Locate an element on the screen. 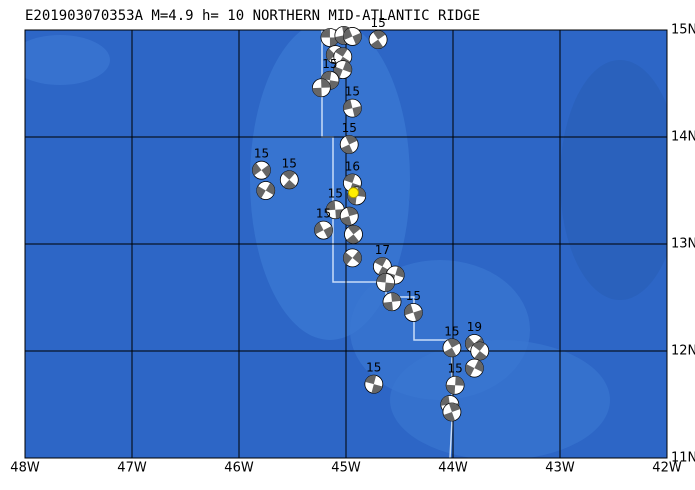 The width and height of the screenshot is (695, 490). lon-tick-label: 44W is located at coordinates (453, 468).